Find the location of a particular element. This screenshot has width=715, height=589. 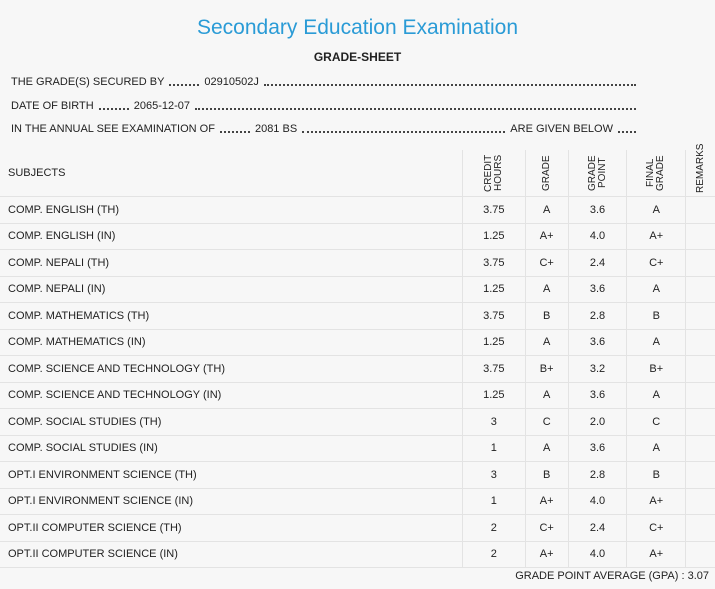

table-row: COMP. MATHEMATICS (TH) 3.75 B 2.8 B is located at coordinates (357, 316).